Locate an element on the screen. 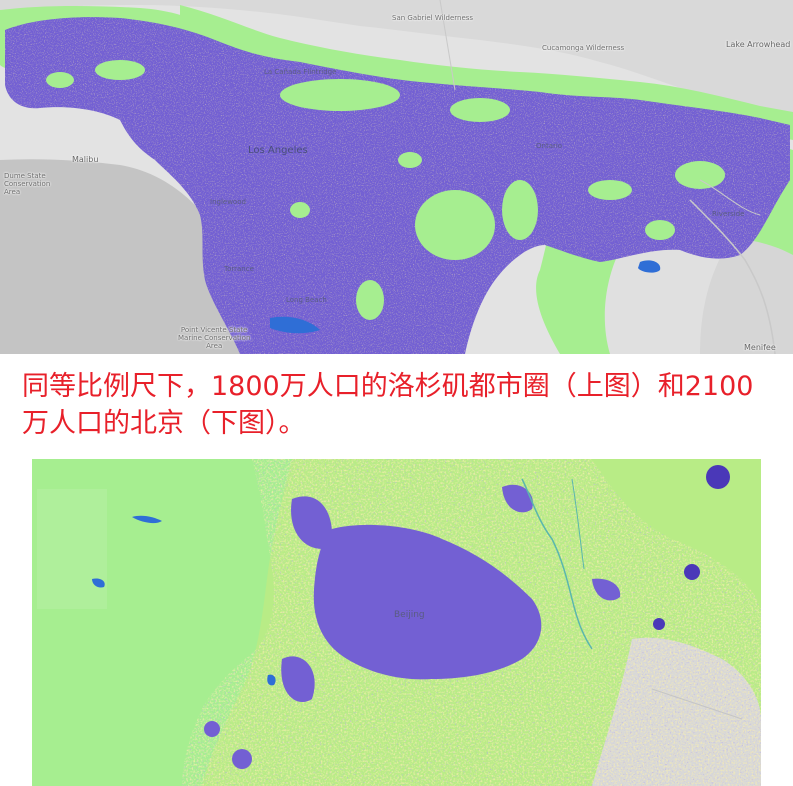  label-los-angeles: Los Angeles is located at coordinates (278, 150).